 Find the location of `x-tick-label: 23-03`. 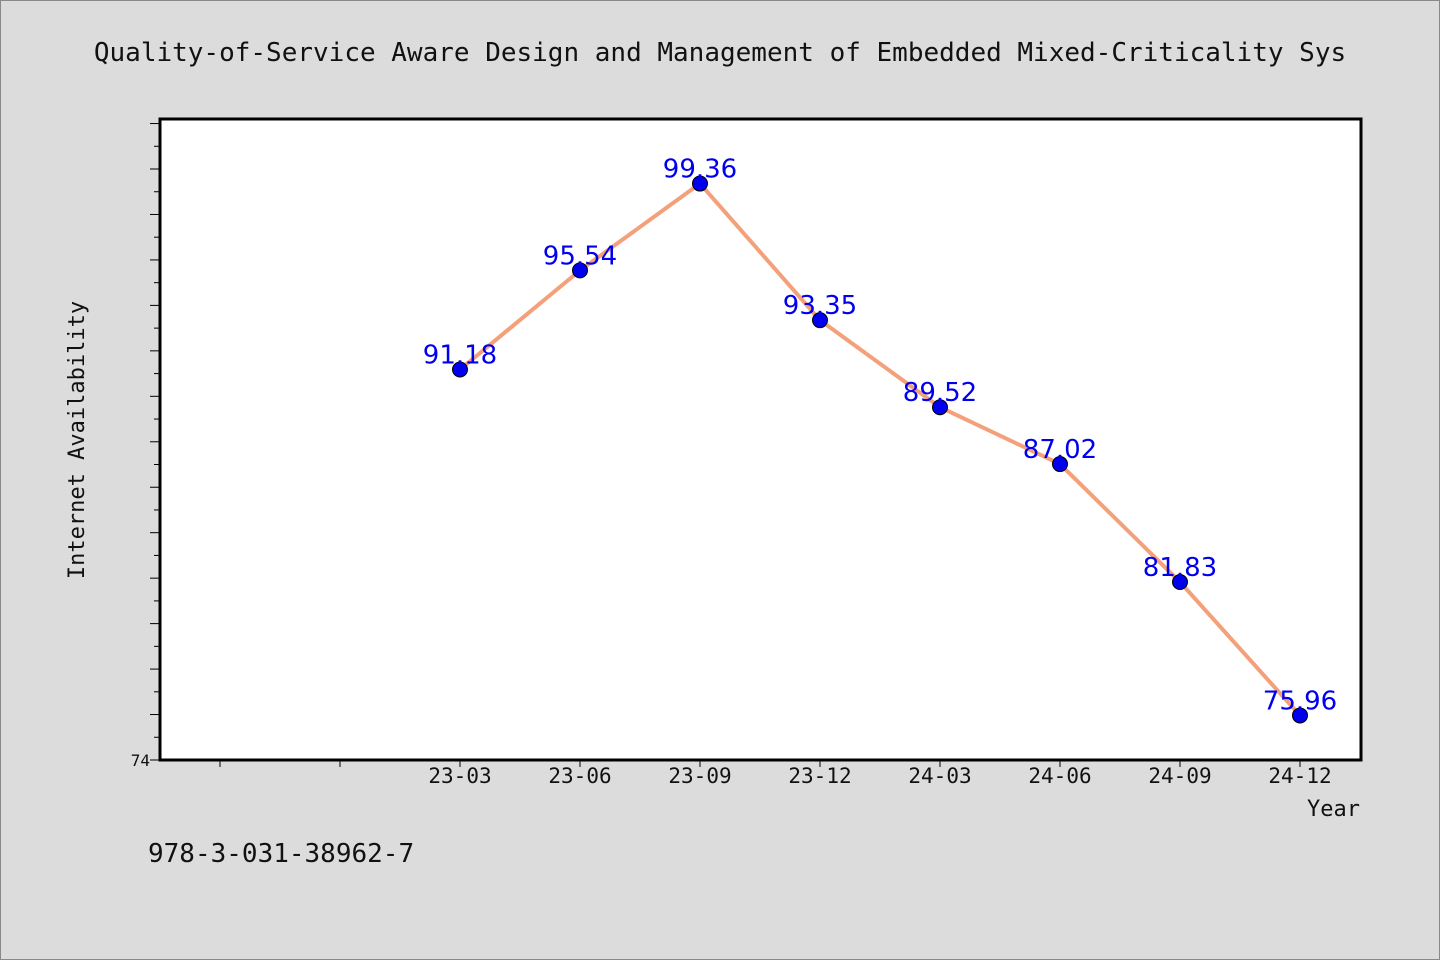

x-tick-label: 23-03 is located at coordinates (459, 776).